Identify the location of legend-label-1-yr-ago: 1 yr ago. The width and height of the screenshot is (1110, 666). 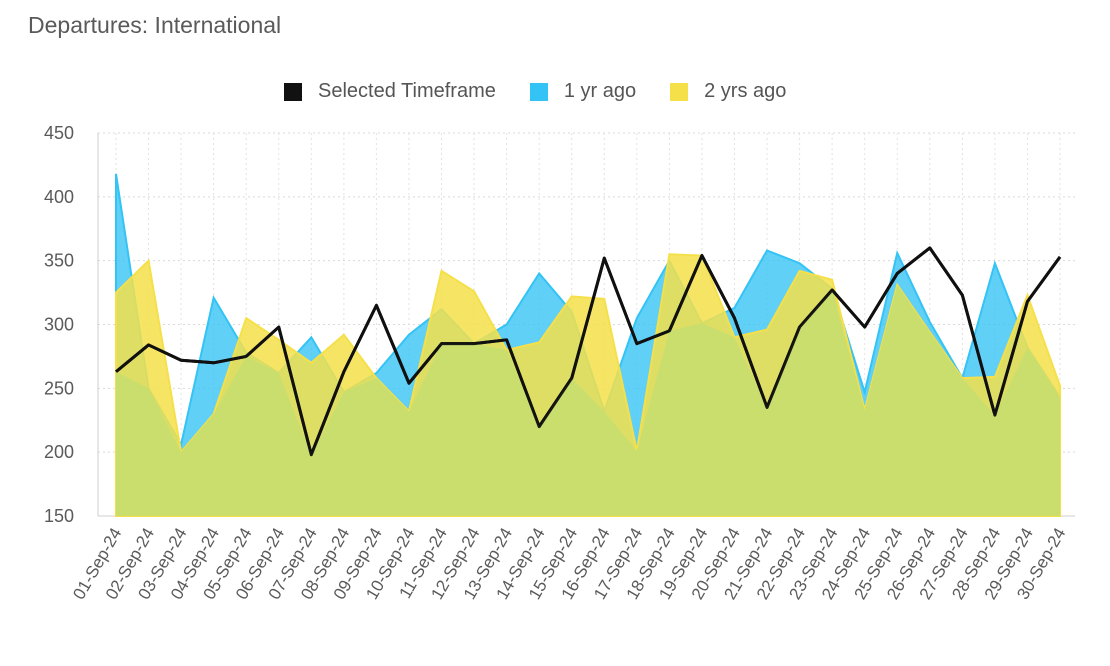
(600, 91).